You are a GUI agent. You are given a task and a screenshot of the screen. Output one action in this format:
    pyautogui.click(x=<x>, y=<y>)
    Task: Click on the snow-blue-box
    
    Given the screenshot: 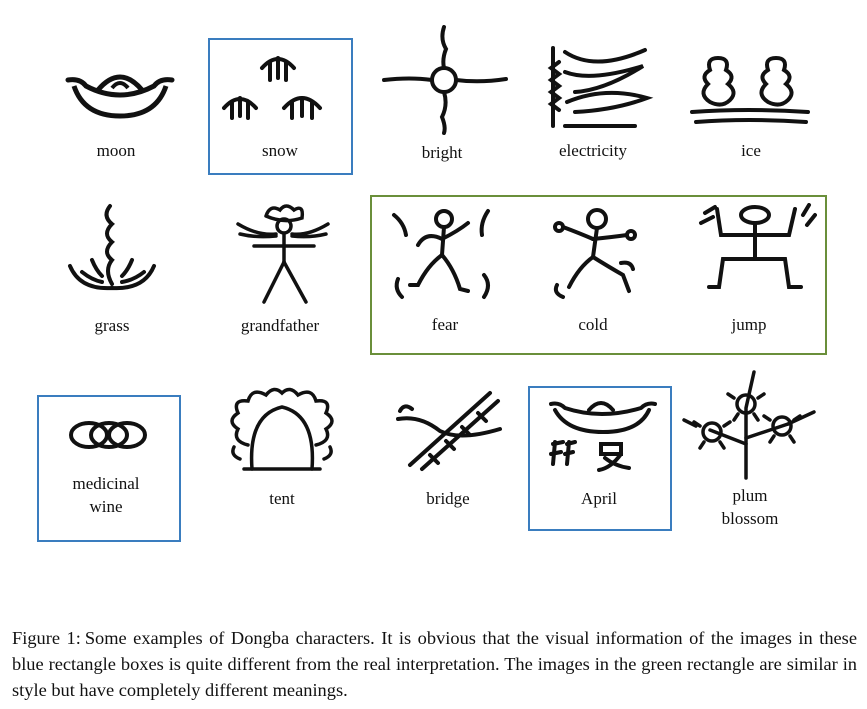 What is the action you would take?
    pyautogui.click(x=280, y=106)
    